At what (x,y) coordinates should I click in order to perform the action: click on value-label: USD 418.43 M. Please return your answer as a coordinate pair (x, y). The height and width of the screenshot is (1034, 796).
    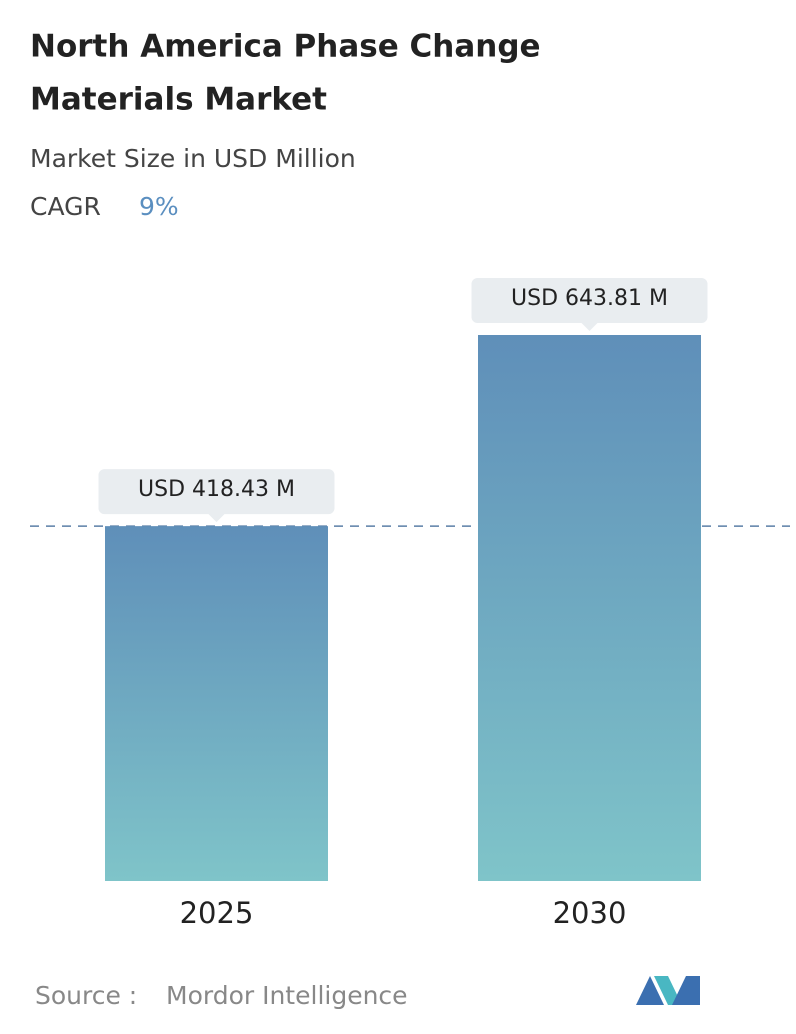
    Looking at the image, I should click on (216, 489).